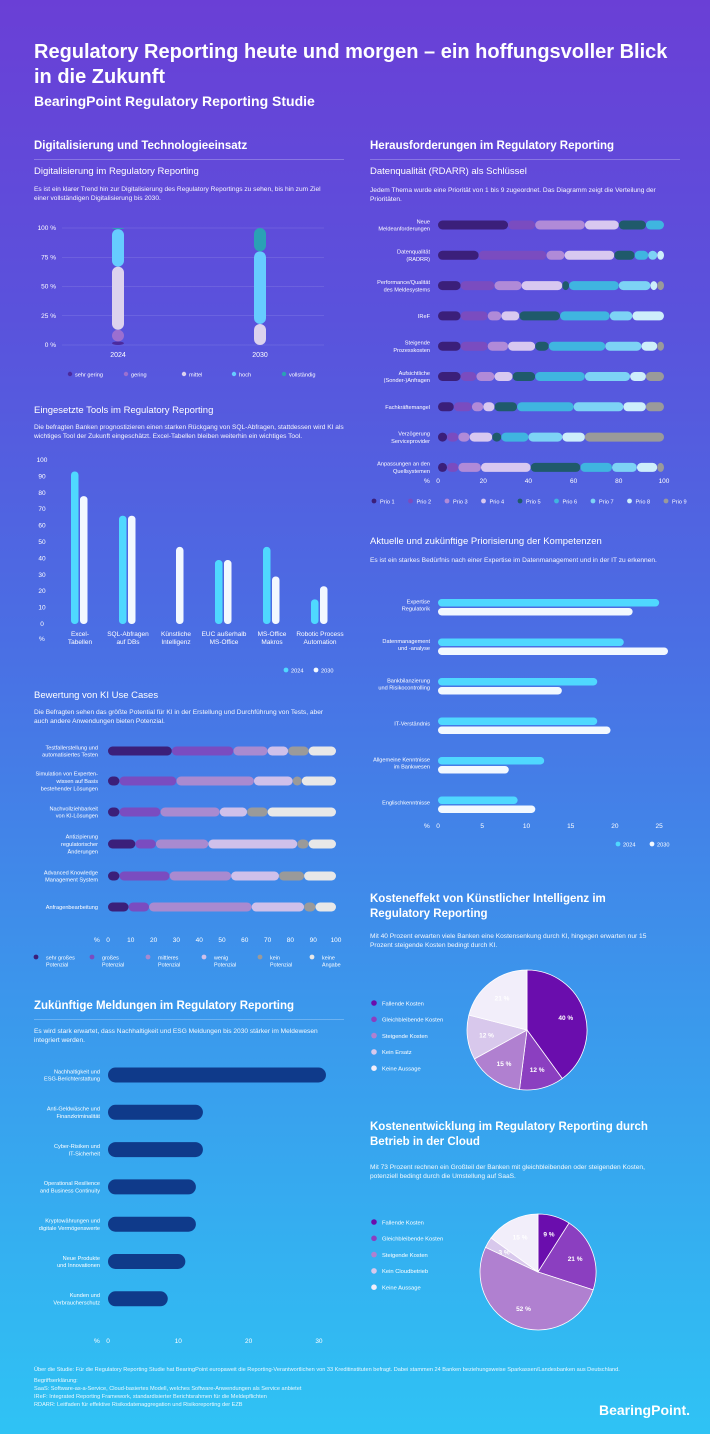 Image resolution: width=710 pixels, height=1434 pixels. I want to click on brand-logo: BearingPoint., so click(644, 1410).